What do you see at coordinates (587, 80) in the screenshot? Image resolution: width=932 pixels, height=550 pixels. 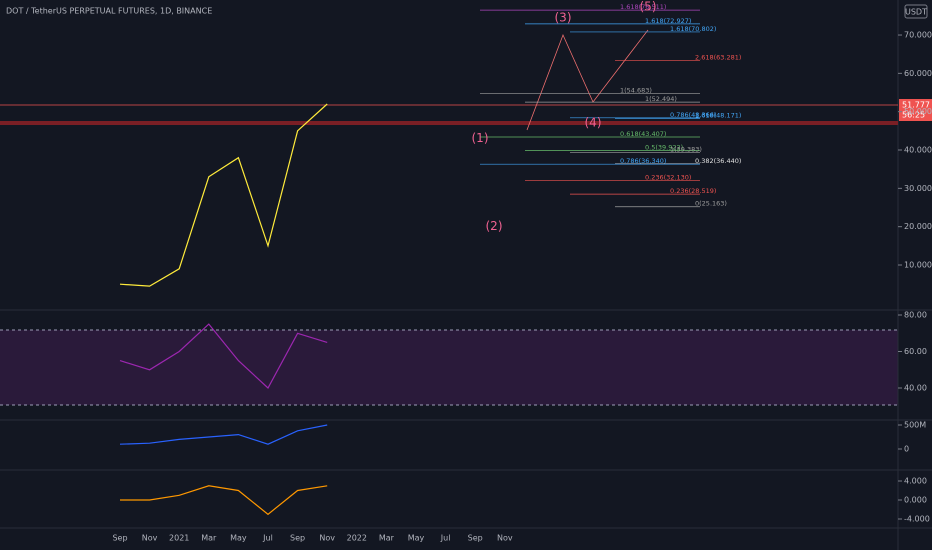 I see `projection` at bounding box center [587, 80].